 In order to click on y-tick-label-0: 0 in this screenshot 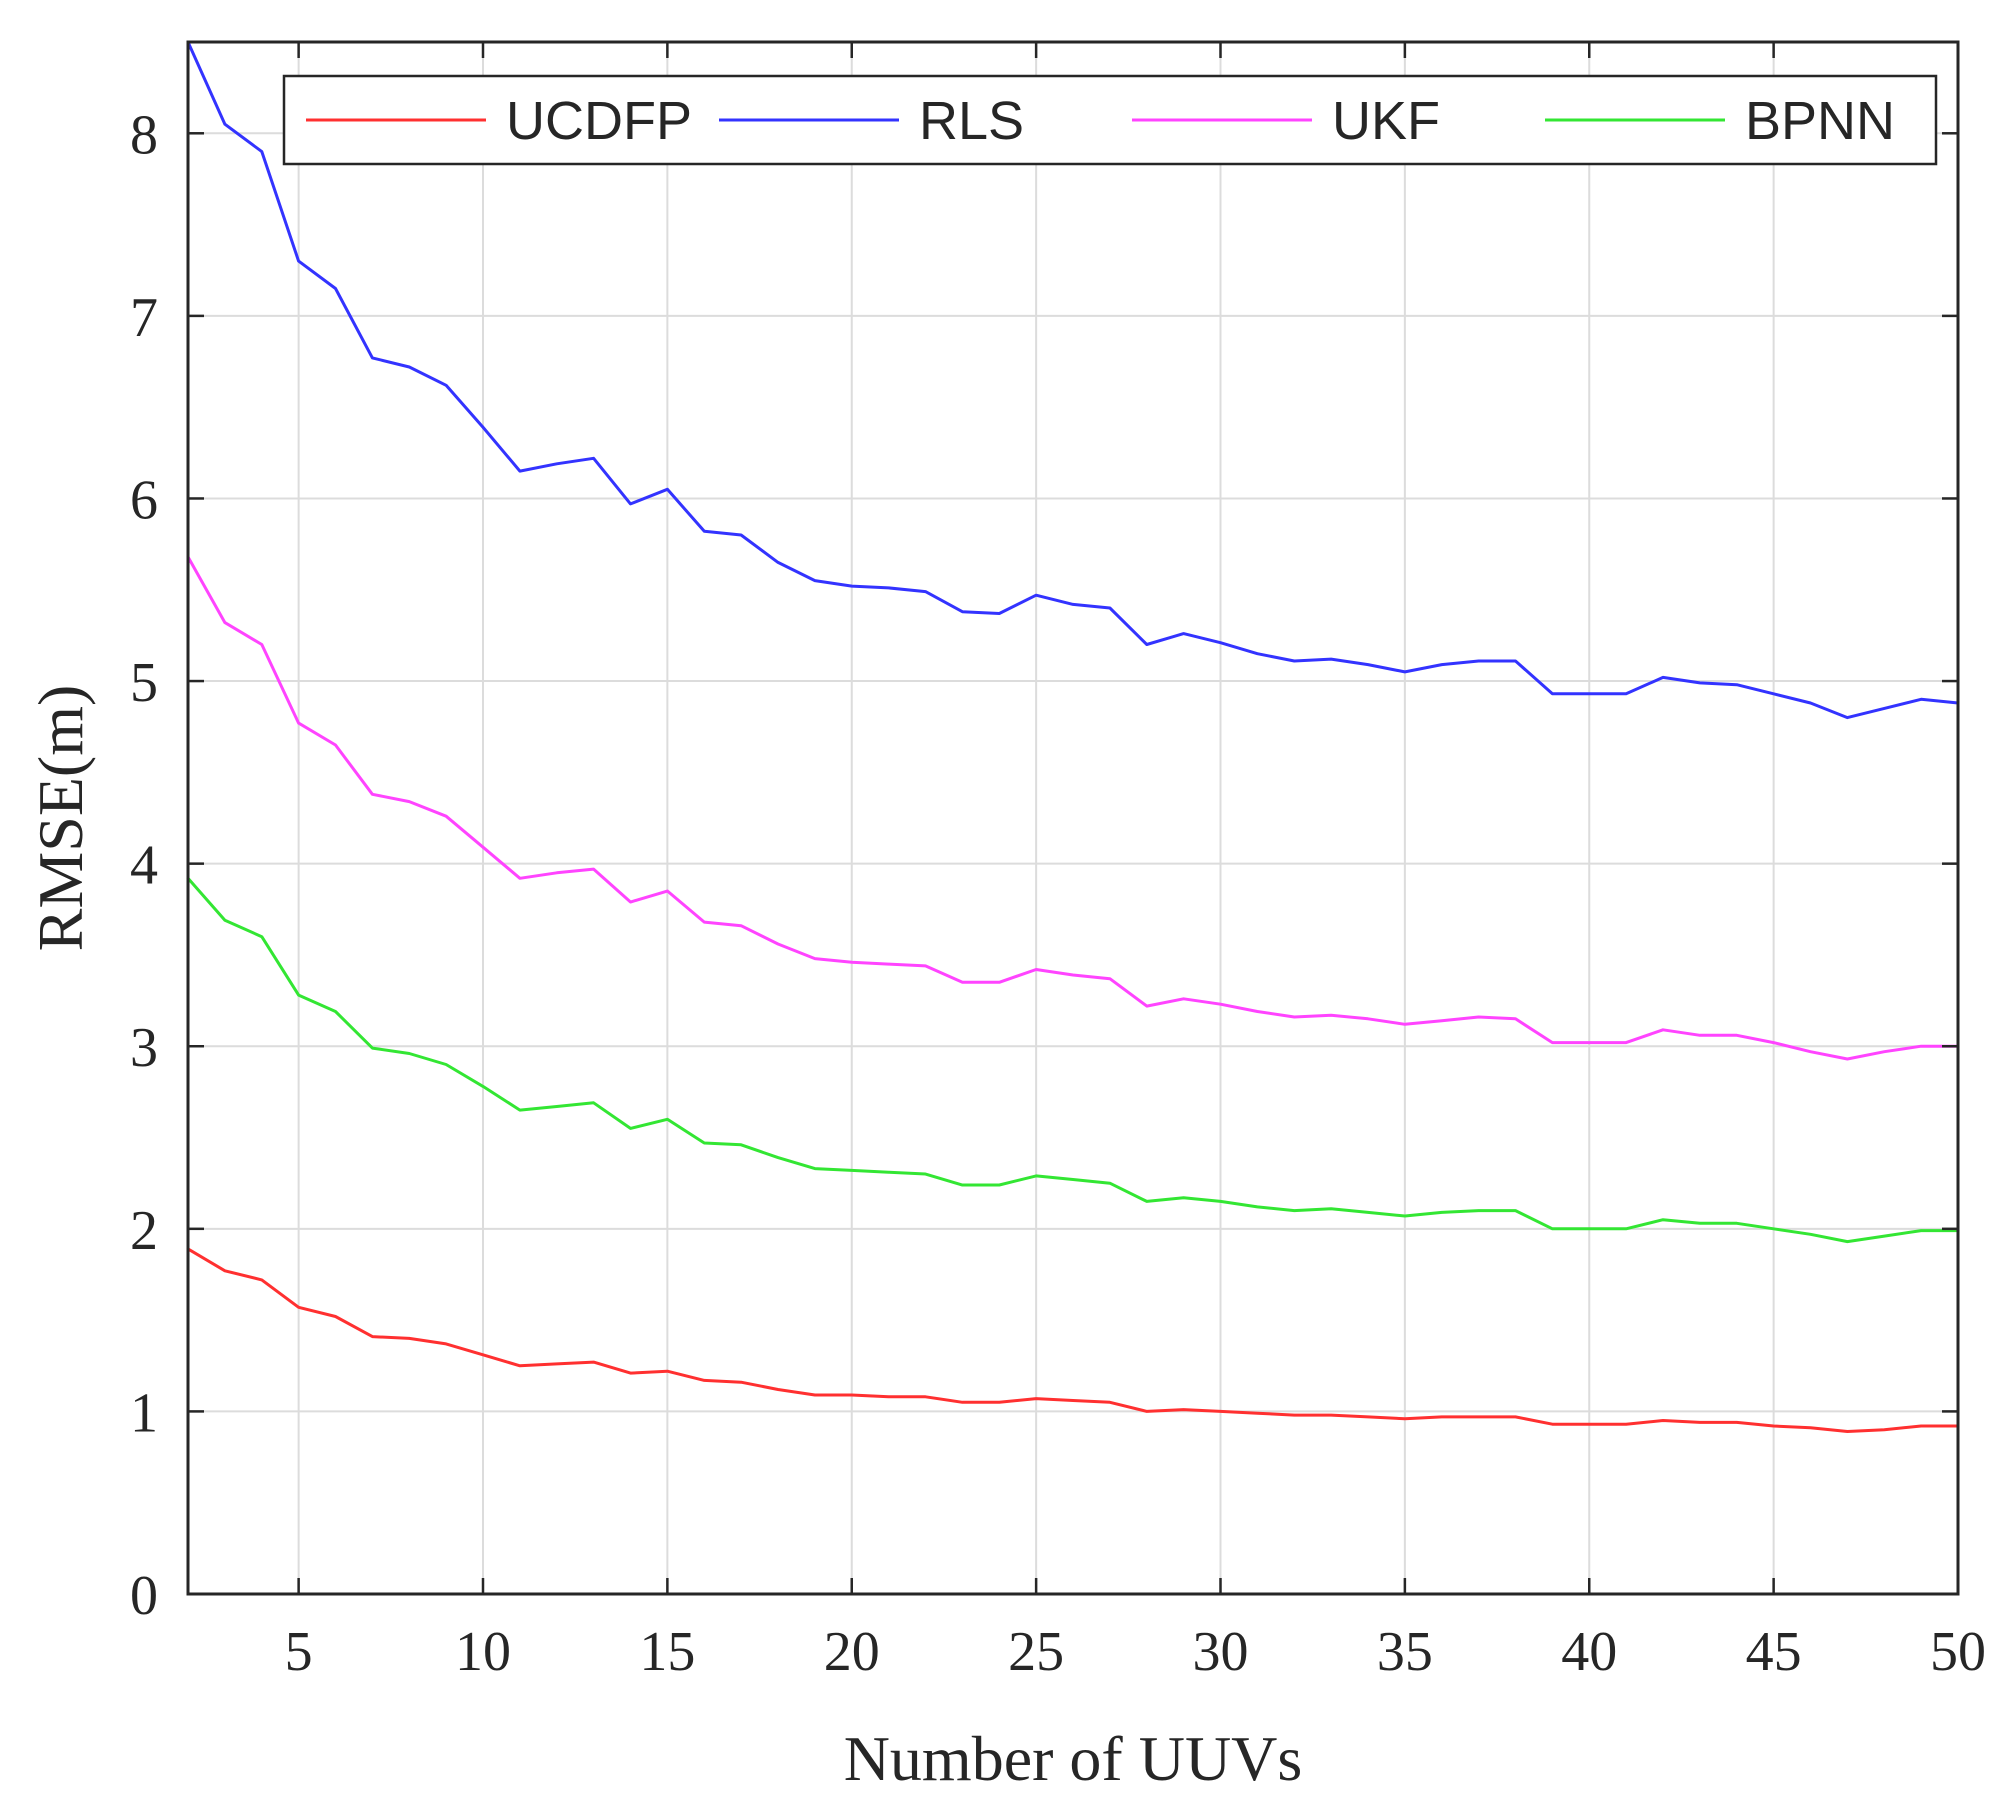, I will do `click(144, 1596)`.